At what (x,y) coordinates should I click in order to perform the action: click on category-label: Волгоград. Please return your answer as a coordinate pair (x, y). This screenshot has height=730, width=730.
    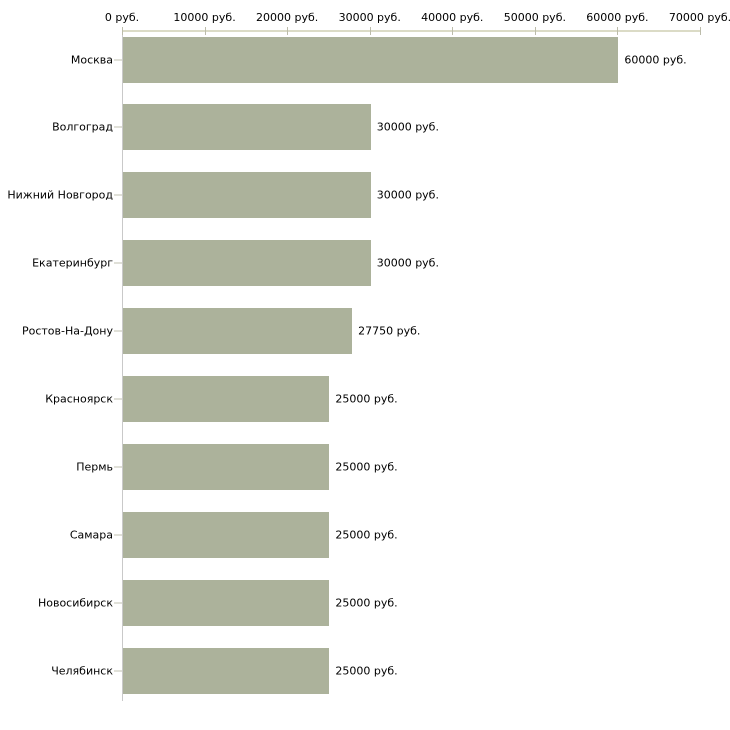
    Looking at the image, I should click on (82, 127).